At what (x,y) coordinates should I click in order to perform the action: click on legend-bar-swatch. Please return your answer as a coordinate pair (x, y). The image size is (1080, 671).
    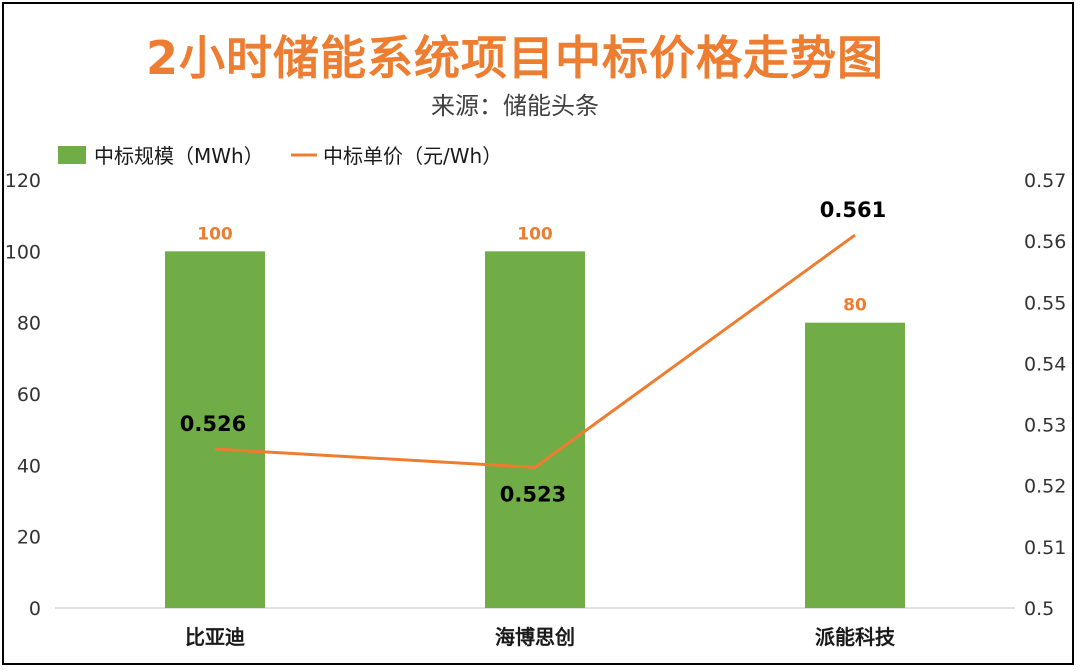
    Looking at the image, I should click on (72, 155).